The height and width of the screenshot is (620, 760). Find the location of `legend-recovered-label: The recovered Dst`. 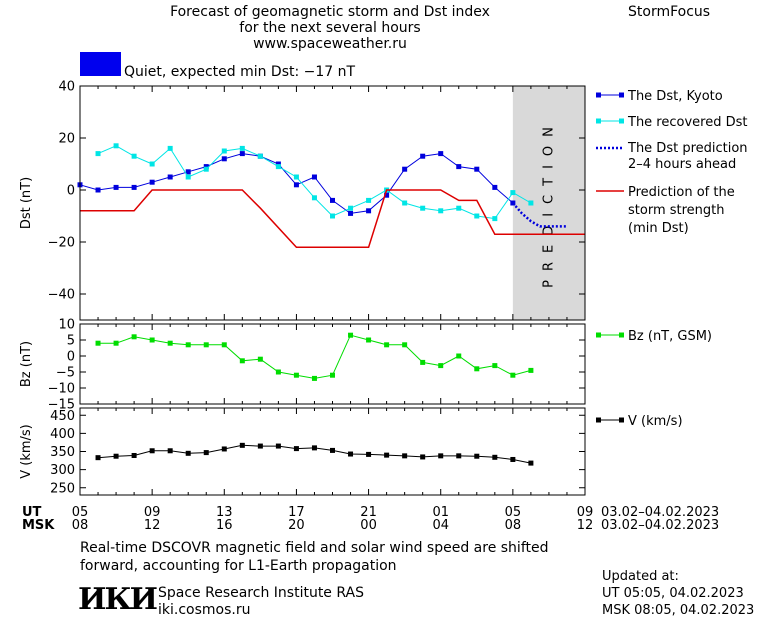

legend-recovered-label: The recovered Dst is located at coordinates (687, 122).